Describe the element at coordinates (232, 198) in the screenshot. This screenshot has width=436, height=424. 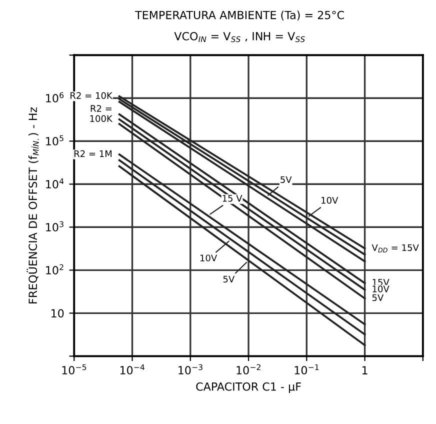
I see `annotation: 15 V` at that location.